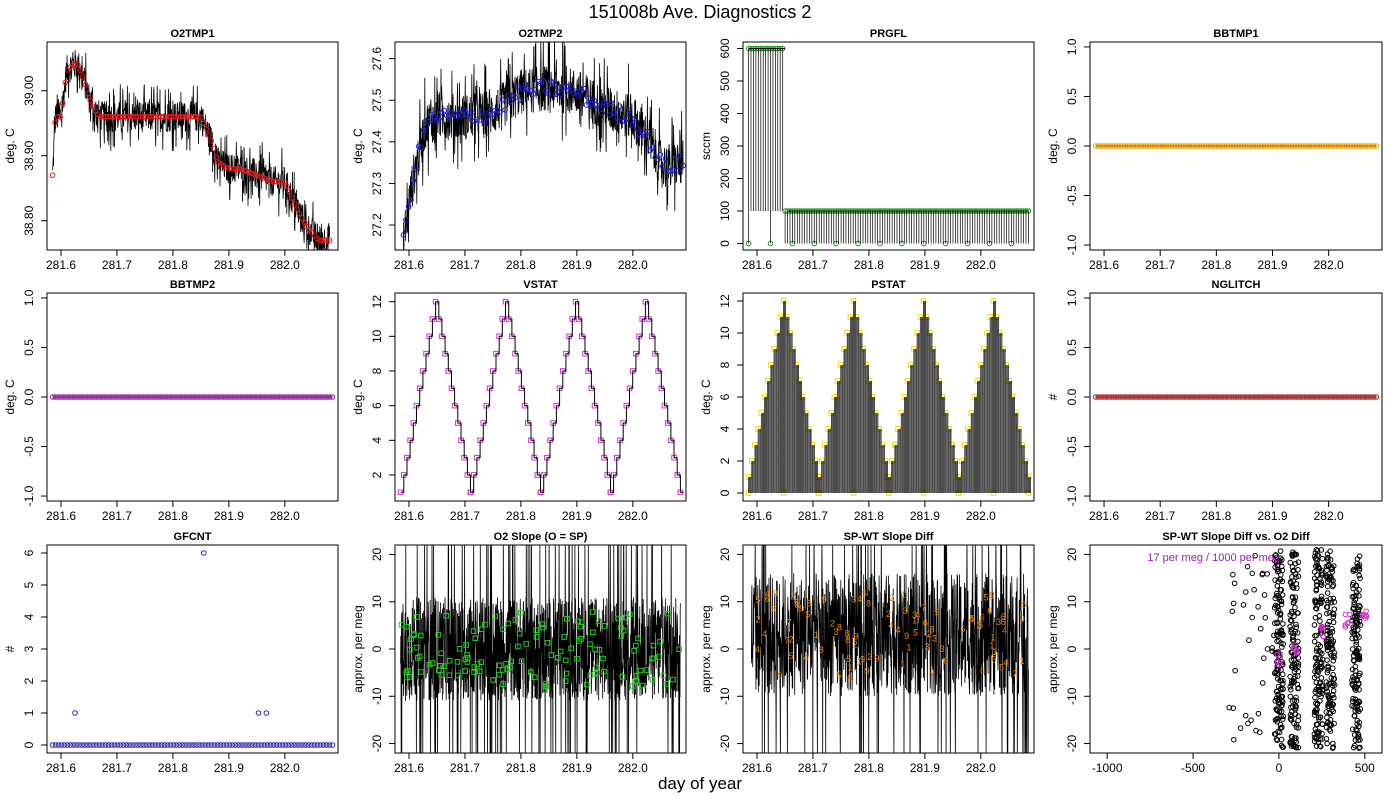 The image size is (1400, 800). I want to click on y-tick-label: 600, so click(725, 48).